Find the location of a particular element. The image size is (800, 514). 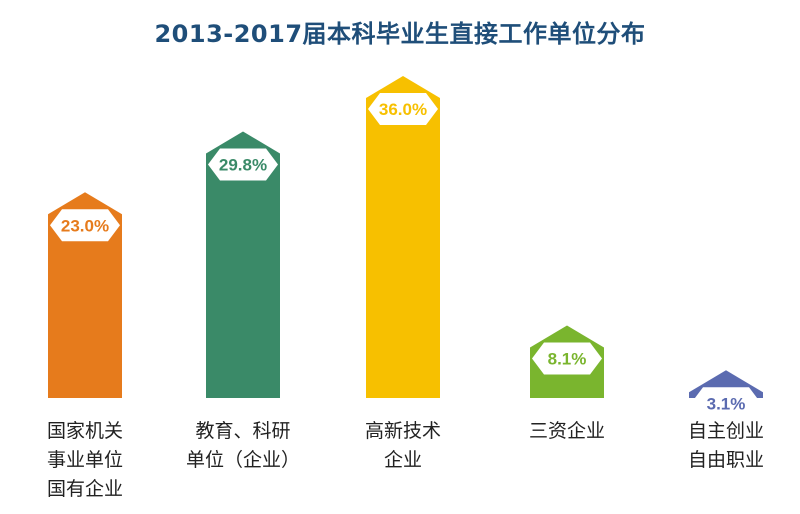

category-label: 三资企业 is located at coordinates (567, 431).